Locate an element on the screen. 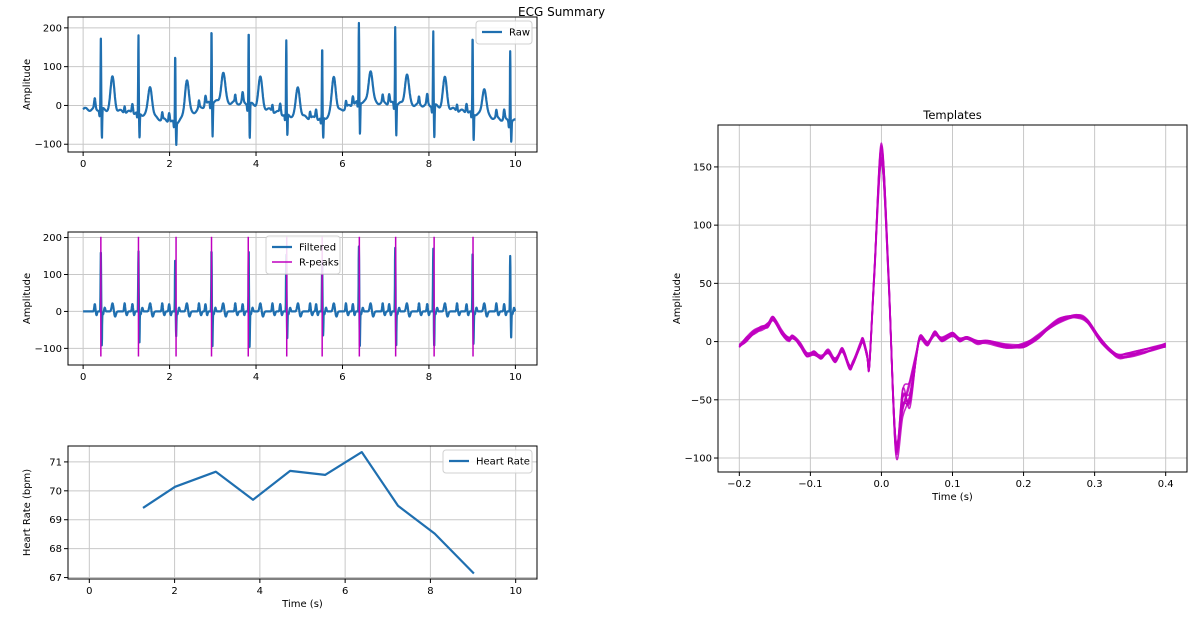 Image resolution: width=1200 pixels, height=622 pixels. r-peak-markers is located at coordinates (287, 296).